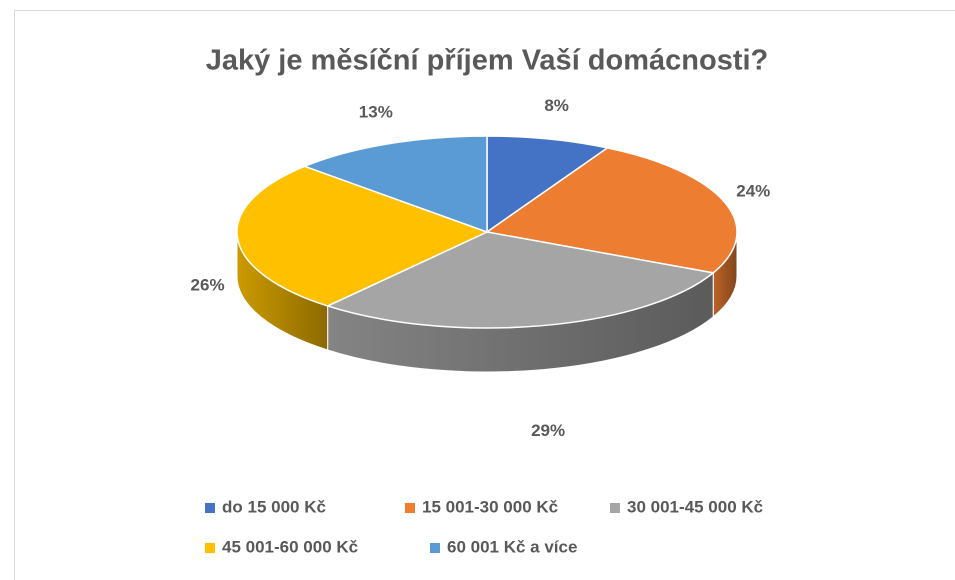 This screenshot has width=955, height=580. Describe the element at coordinates (695, 506) in the screenshot. I see `legend-label: 30 001-45 000 Kč` at that location.